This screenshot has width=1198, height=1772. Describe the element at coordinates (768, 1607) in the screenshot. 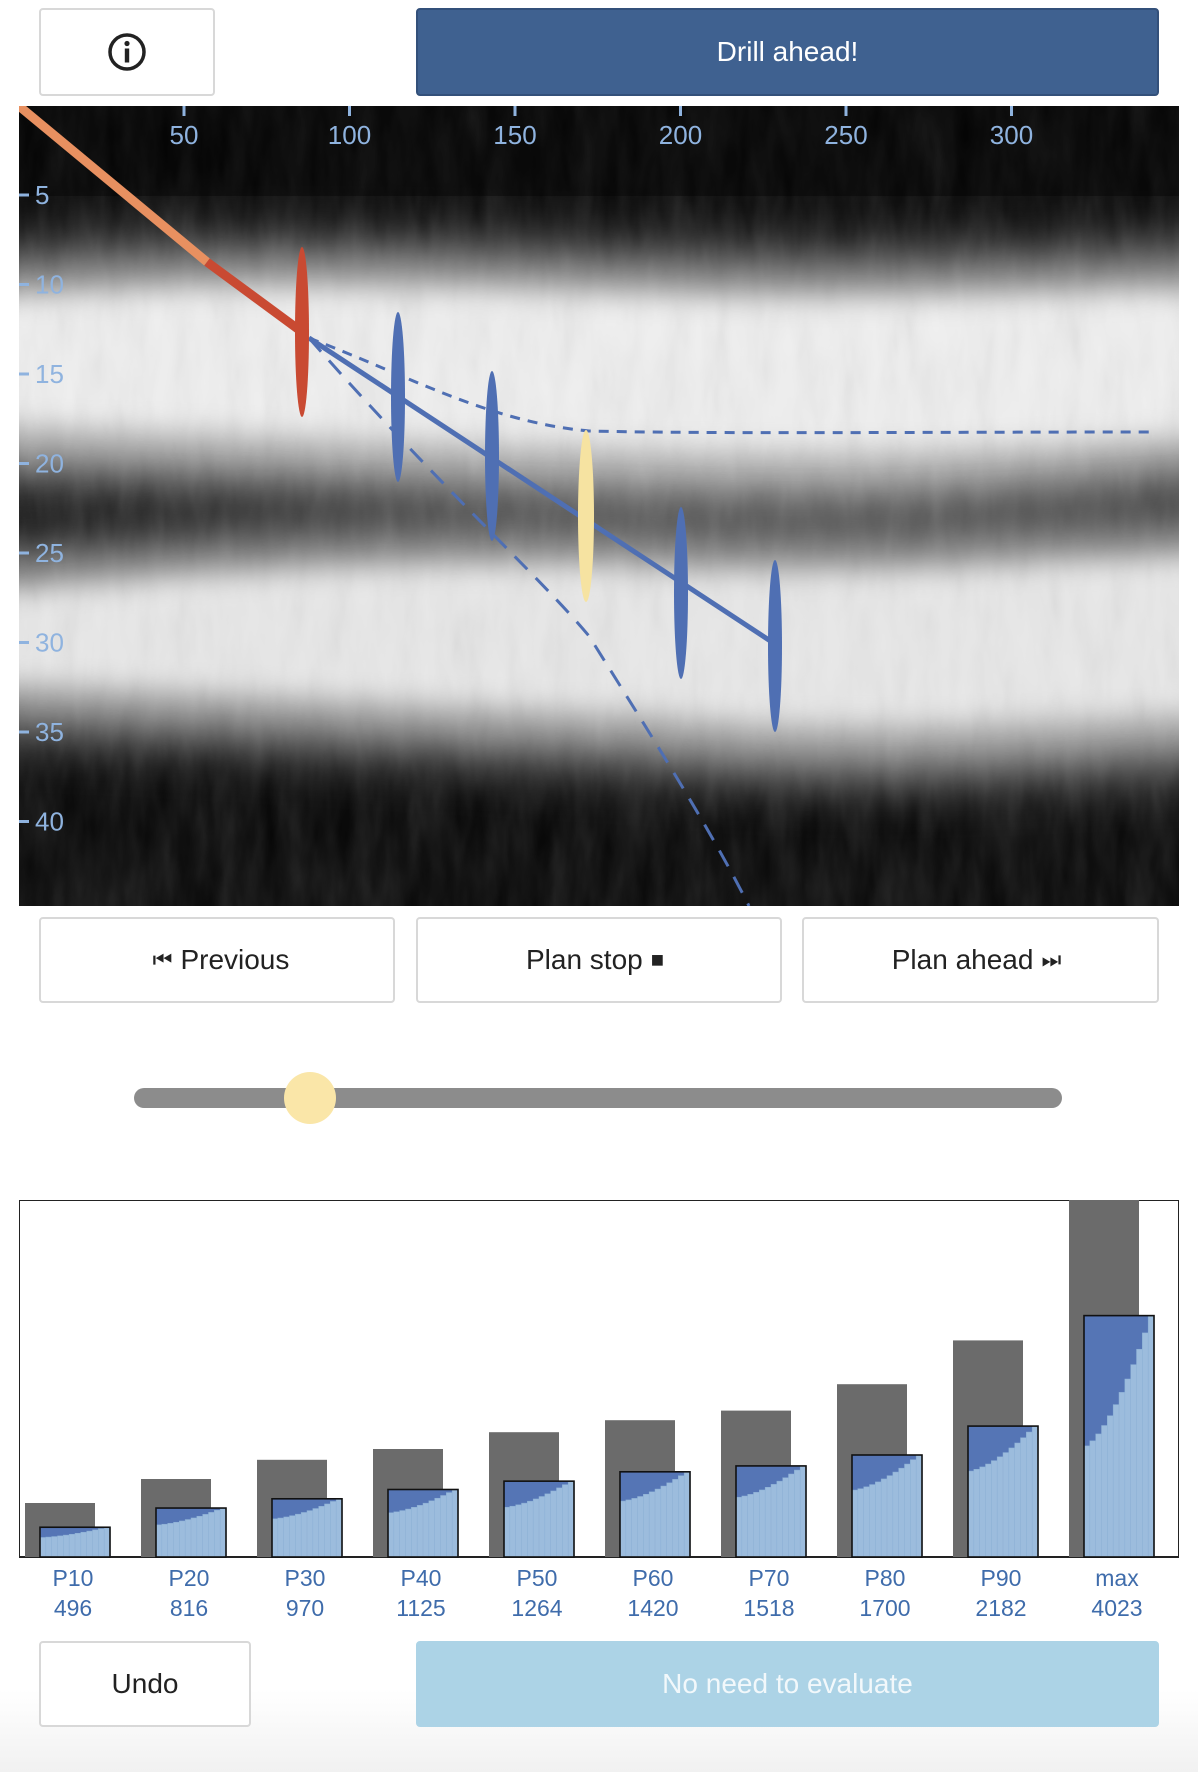

I see `value-label: 1518` at that location.